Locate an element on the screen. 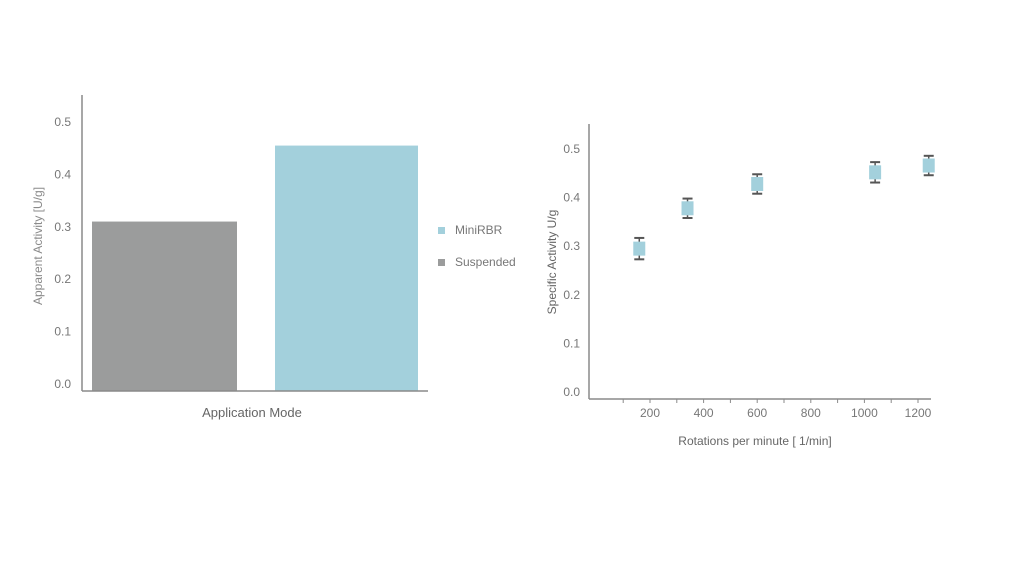 The width and height of the screenshot is (1024, 576). scatter-x-axis-label: Rotations per minute [ 1/min] is located at coordinates (754, 441).